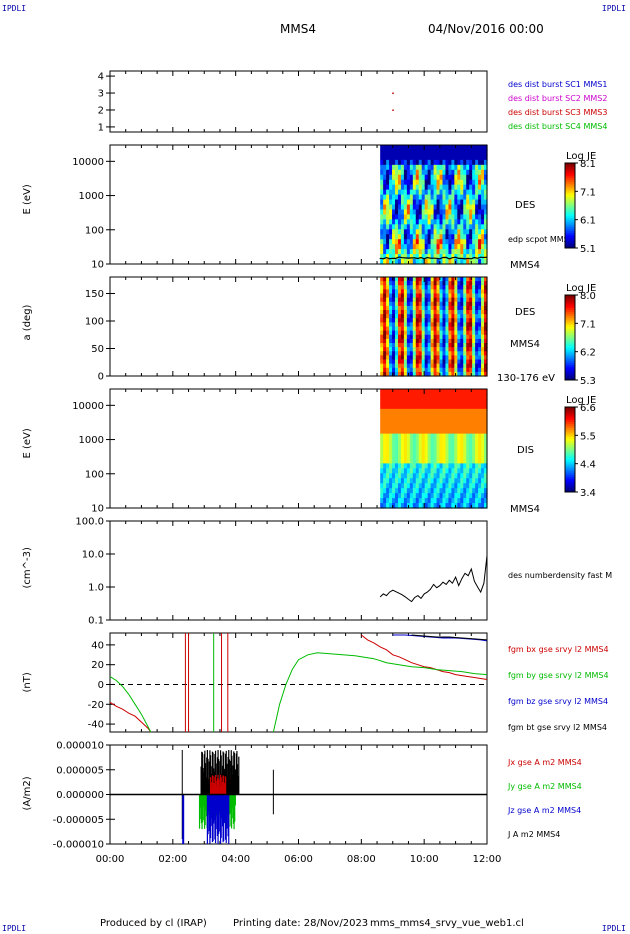  I want to click on des-energy-y-tick-label: 1000, so click(91, 196).